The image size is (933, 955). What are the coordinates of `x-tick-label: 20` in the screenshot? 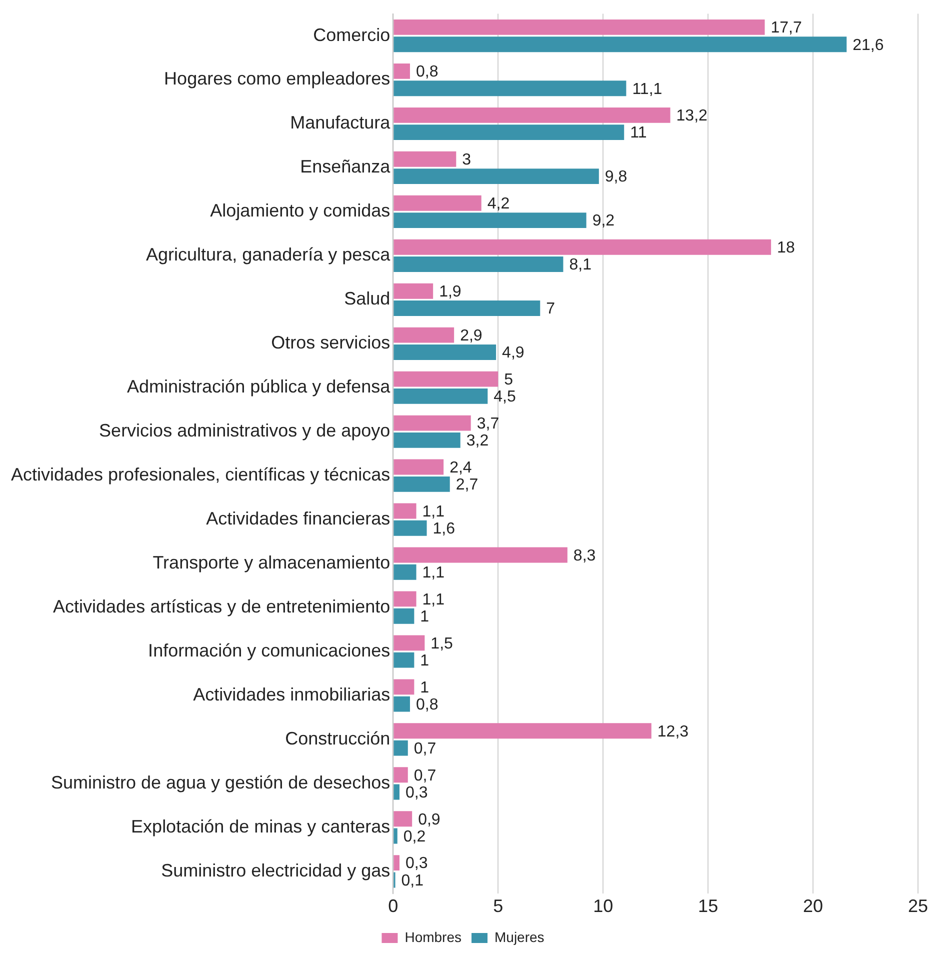 It's located at (813, 906).